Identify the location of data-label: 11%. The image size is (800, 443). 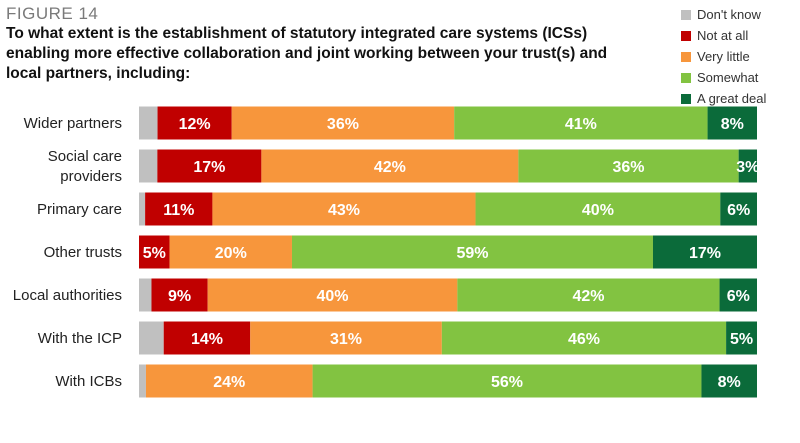
(178, 210).